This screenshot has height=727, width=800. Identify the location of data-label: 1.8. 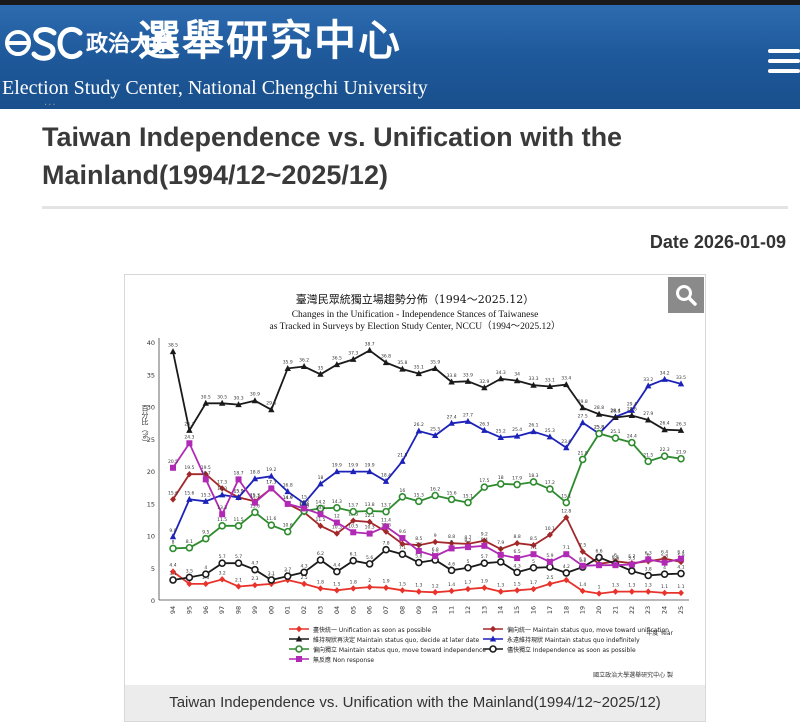
(353, 582).